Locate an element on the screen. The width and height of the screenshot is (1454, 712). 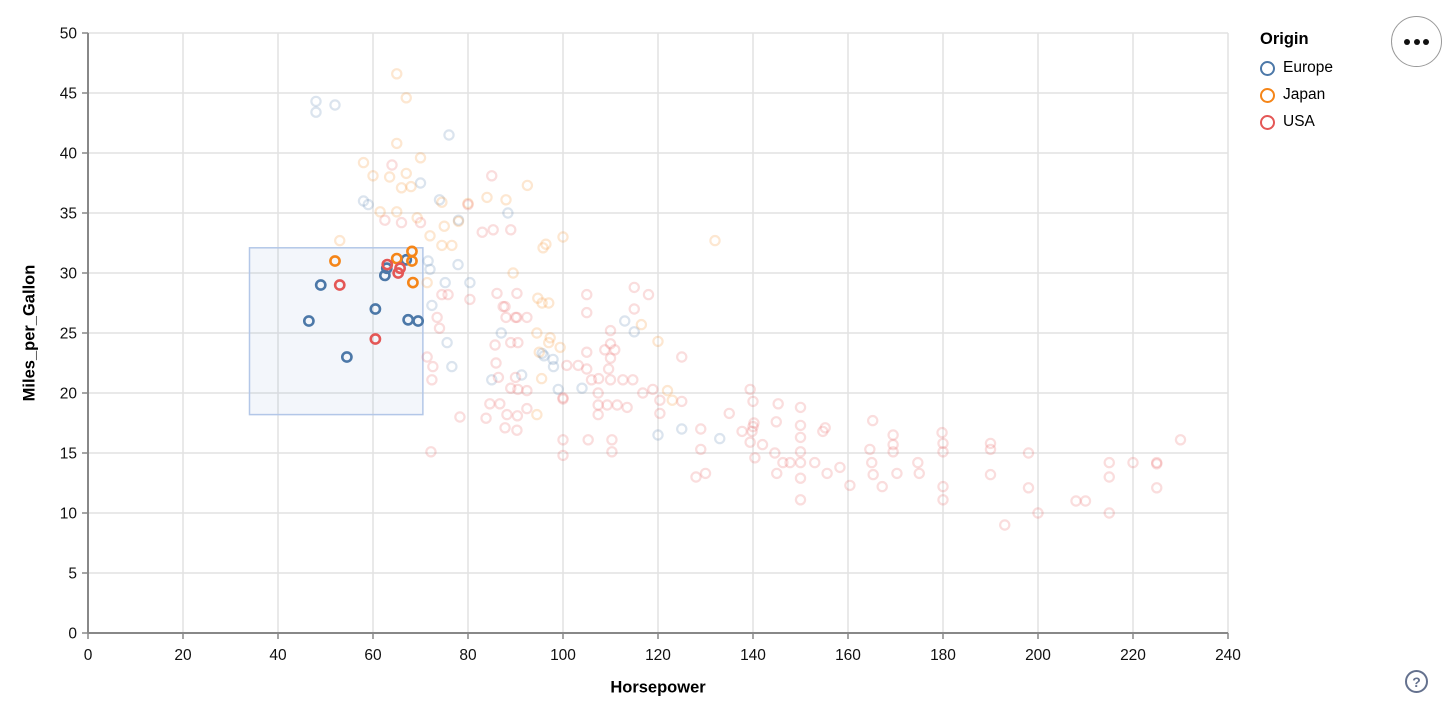
options-menu-button is located at coordinates (1416, 41).